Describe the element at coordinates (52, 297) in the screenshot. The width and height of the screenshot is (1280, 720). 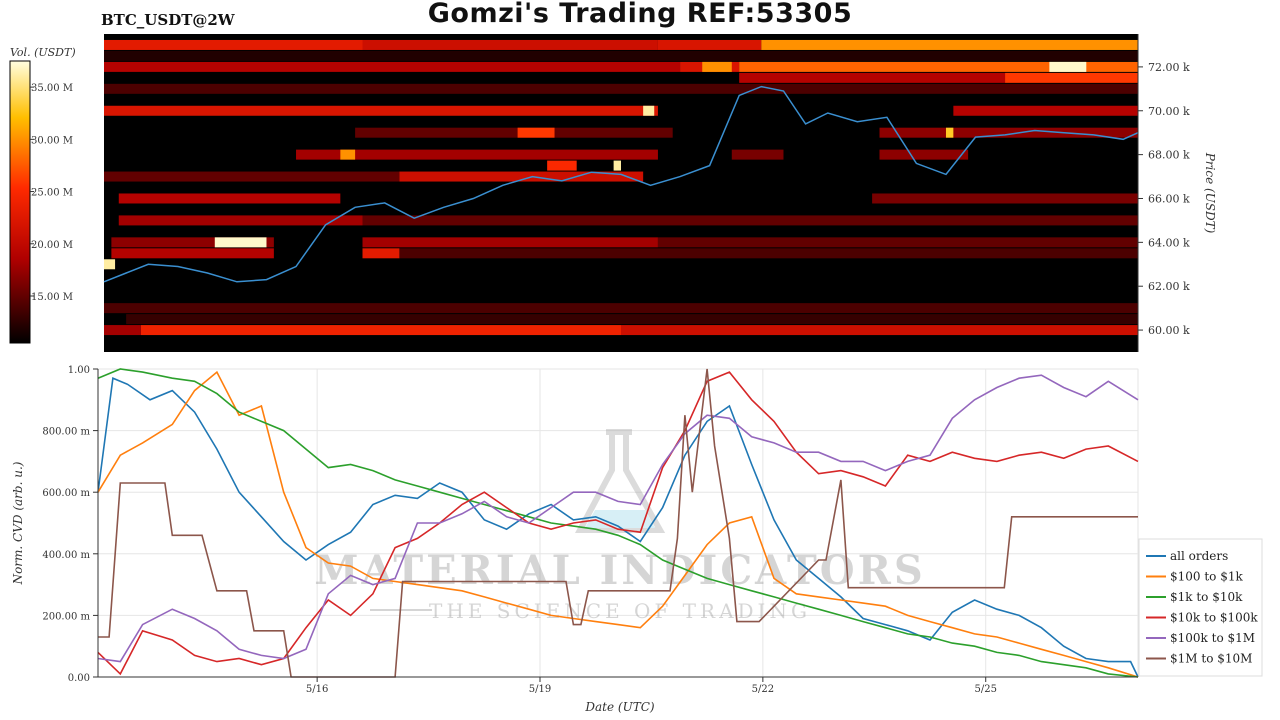
I see `colorbar-tick-label: 15.00 M` at that location.